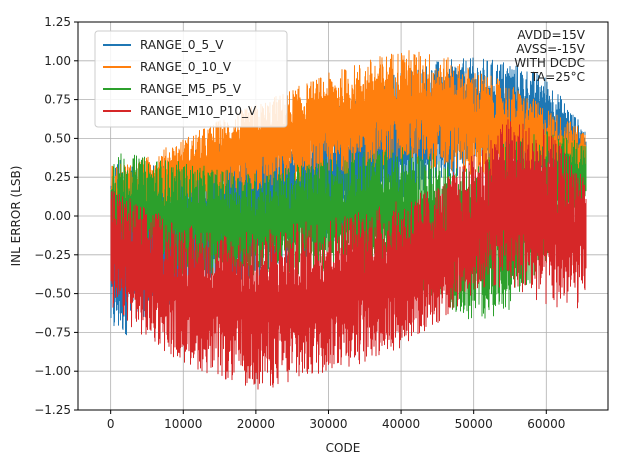 This screenshot has height=473, width=622. I want to click on y-tick-label: 0.00, so click(57, 216).